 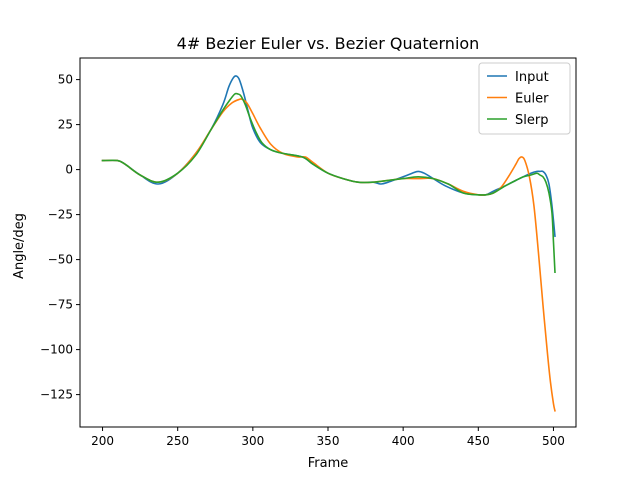 I want to click on x-tick-label: 400, so click(x=403, y=441).